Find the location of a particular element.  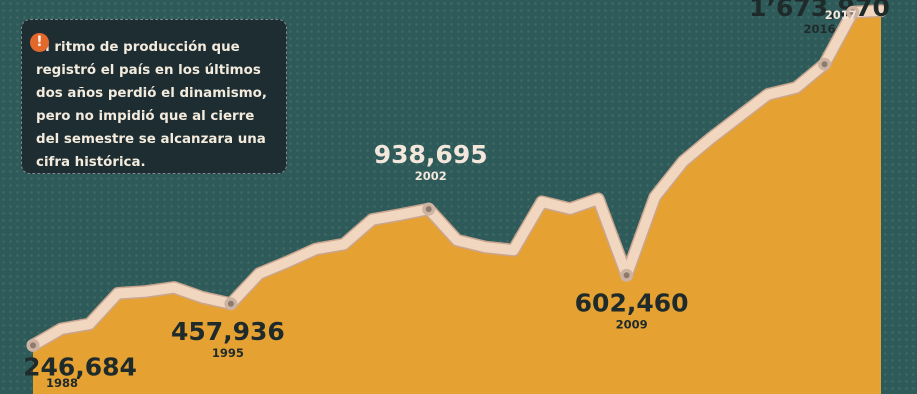

year-label-2017: 2017 is located at coordinates (841, 15).